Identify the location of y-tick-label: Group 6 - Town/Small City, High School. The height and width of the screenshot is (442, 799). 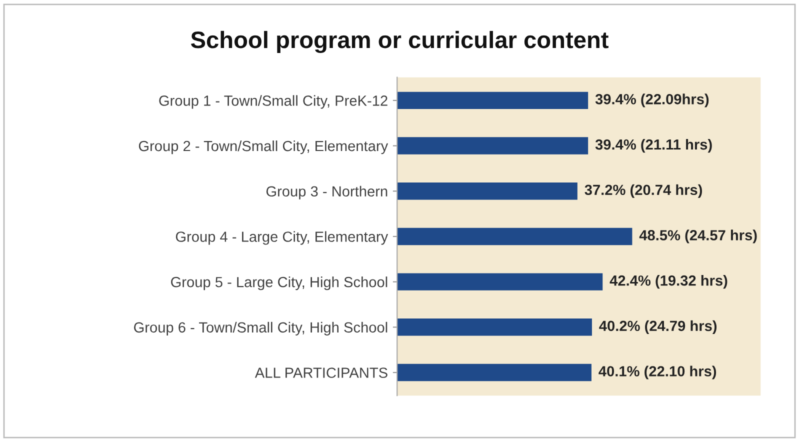
(261, 329).